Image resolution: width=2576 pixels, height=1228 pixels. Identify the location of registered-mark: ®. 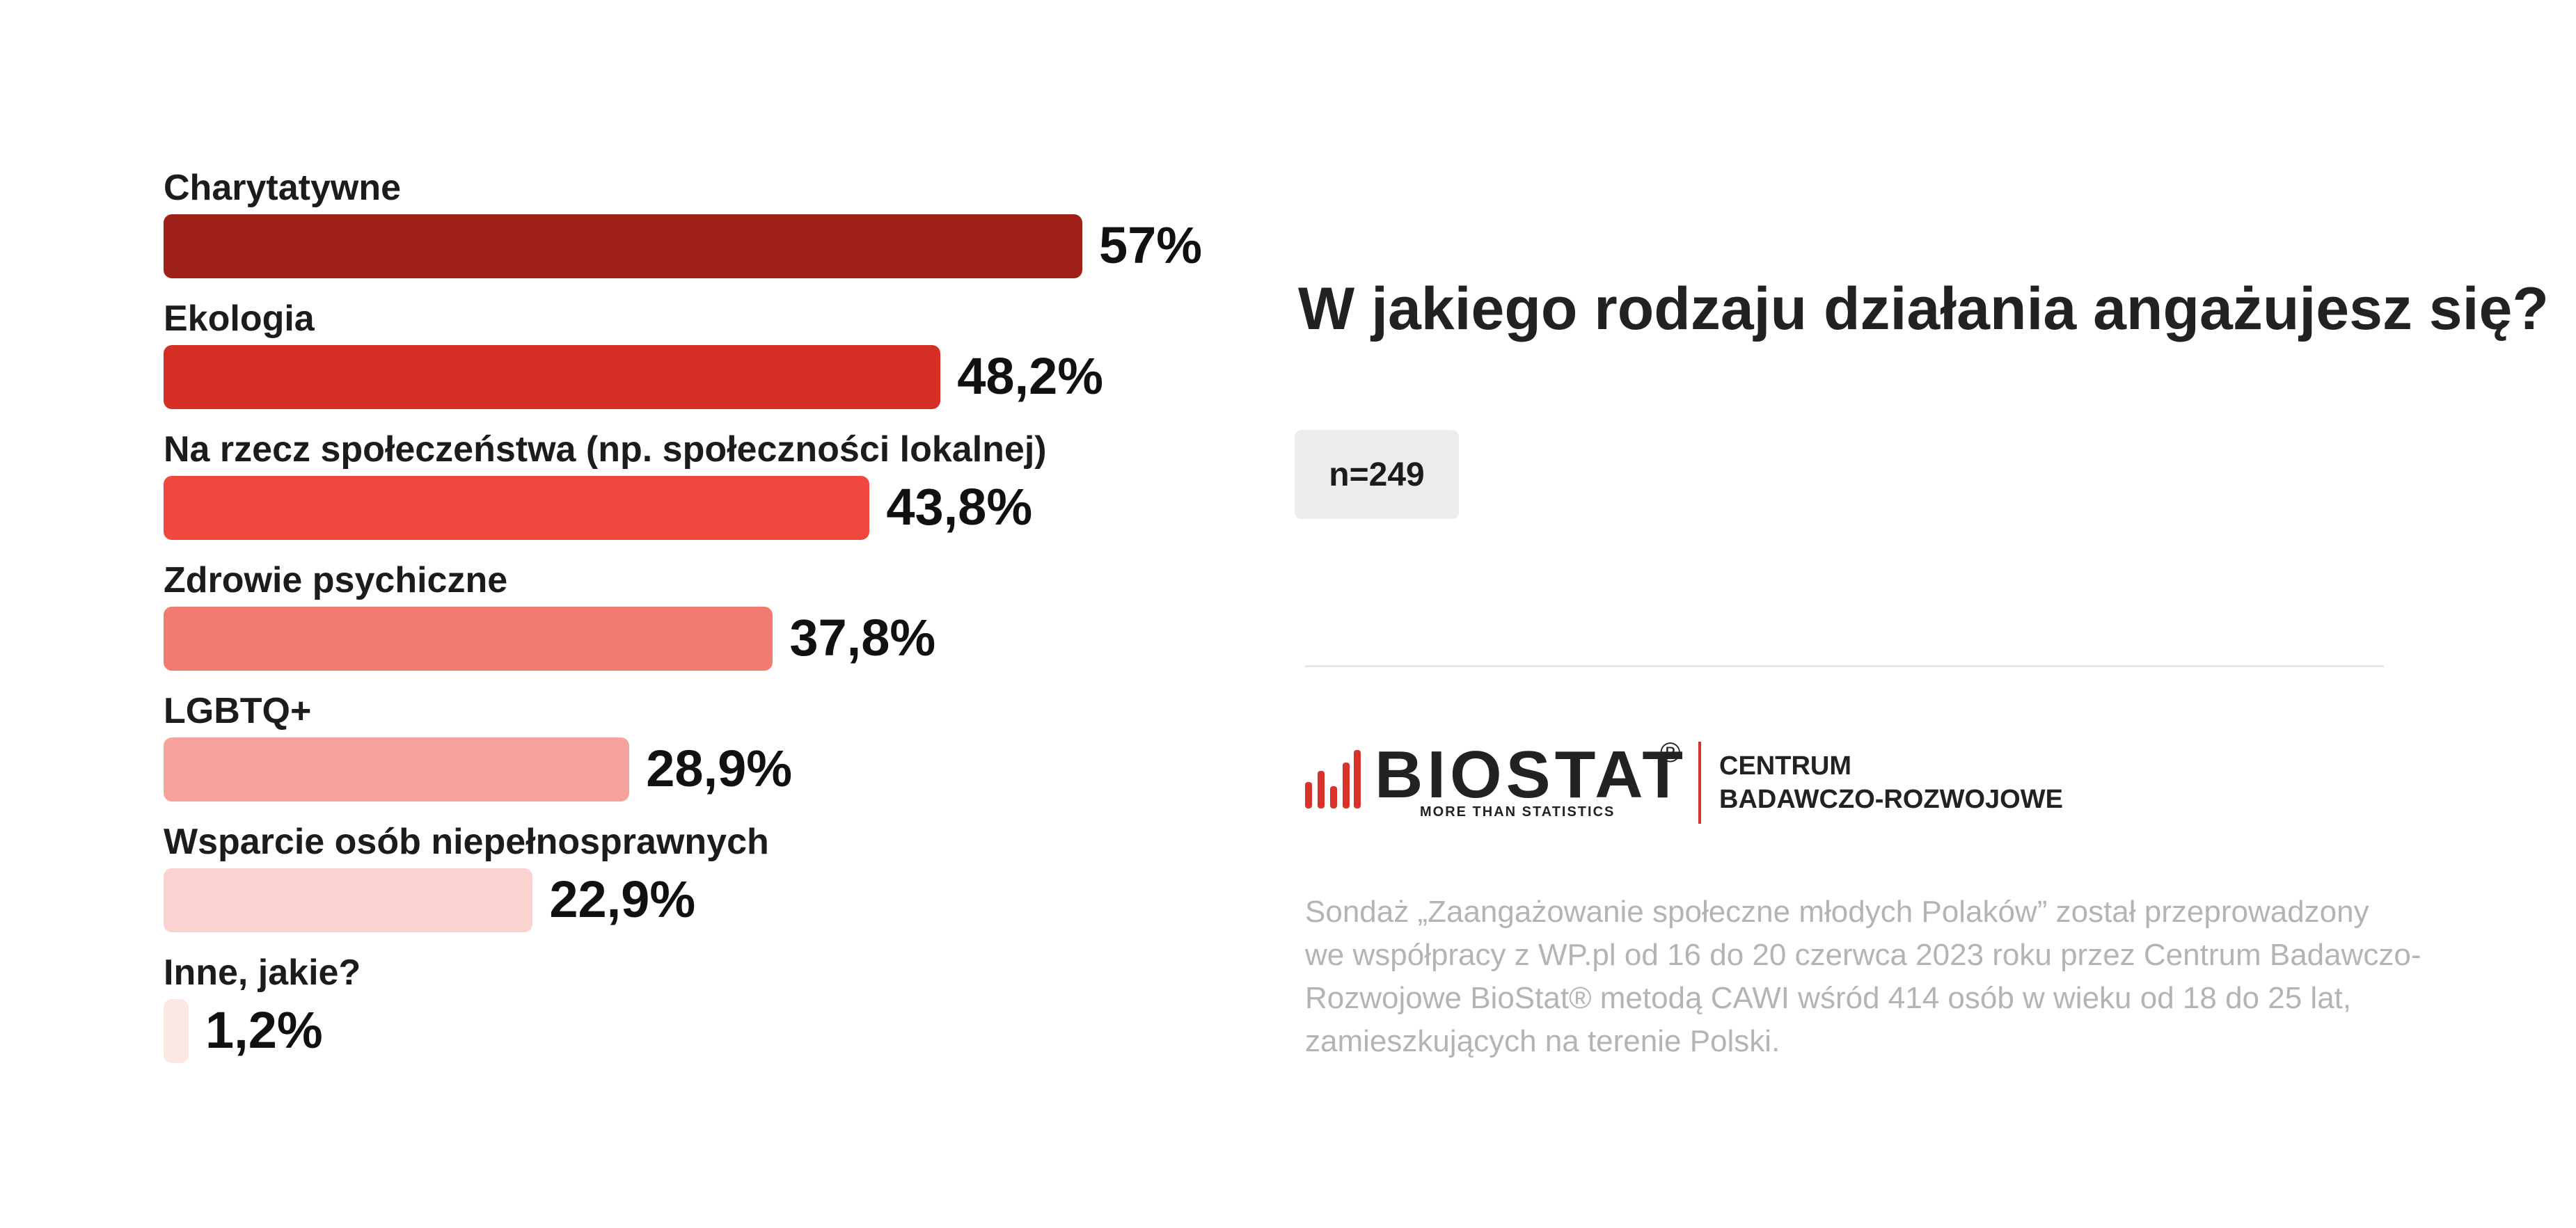
(1670, 753).